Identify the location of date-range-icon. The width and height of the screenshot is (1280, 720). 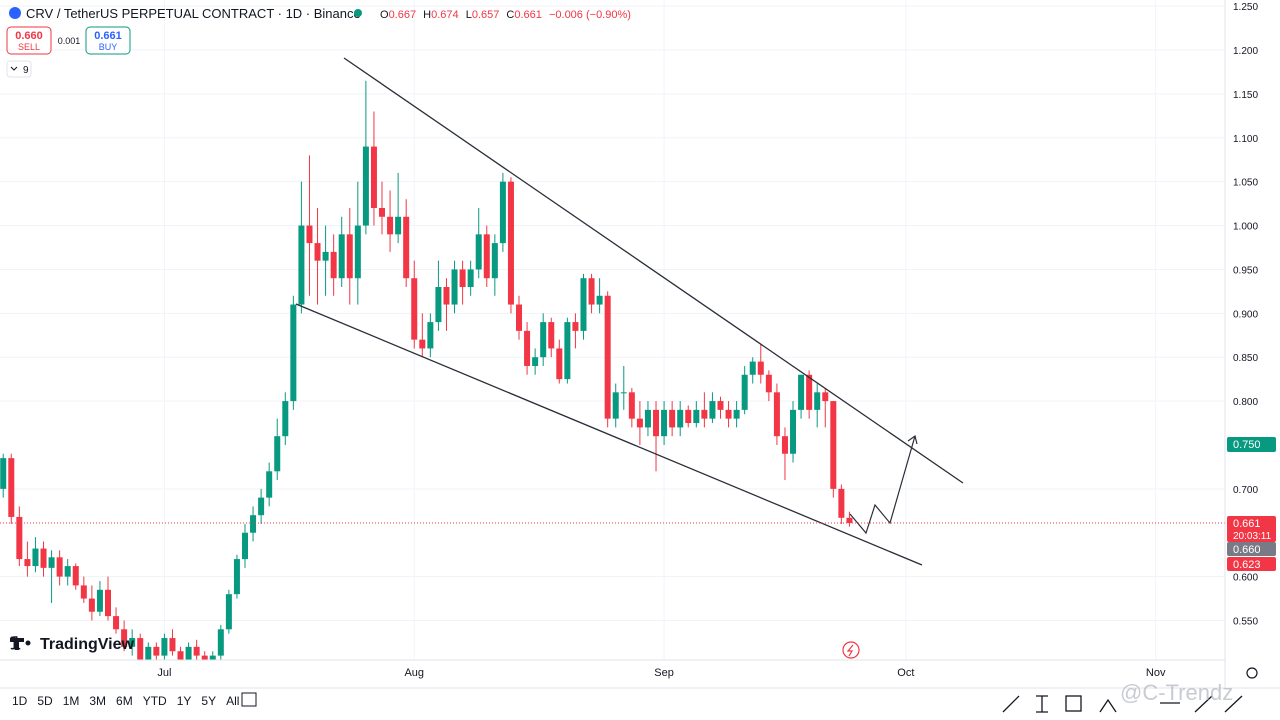
(249, 699).